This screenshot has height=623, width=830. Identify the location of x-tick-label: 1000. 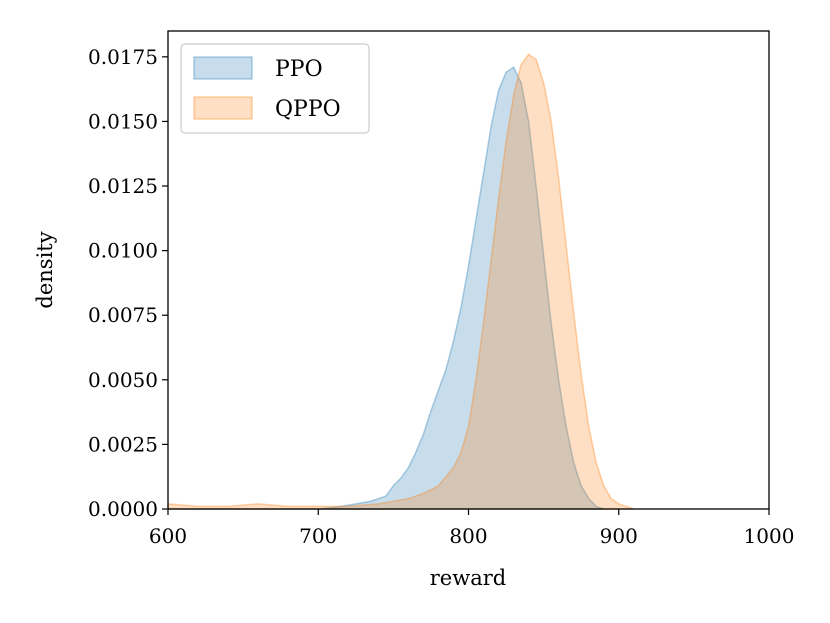
(769, 536).